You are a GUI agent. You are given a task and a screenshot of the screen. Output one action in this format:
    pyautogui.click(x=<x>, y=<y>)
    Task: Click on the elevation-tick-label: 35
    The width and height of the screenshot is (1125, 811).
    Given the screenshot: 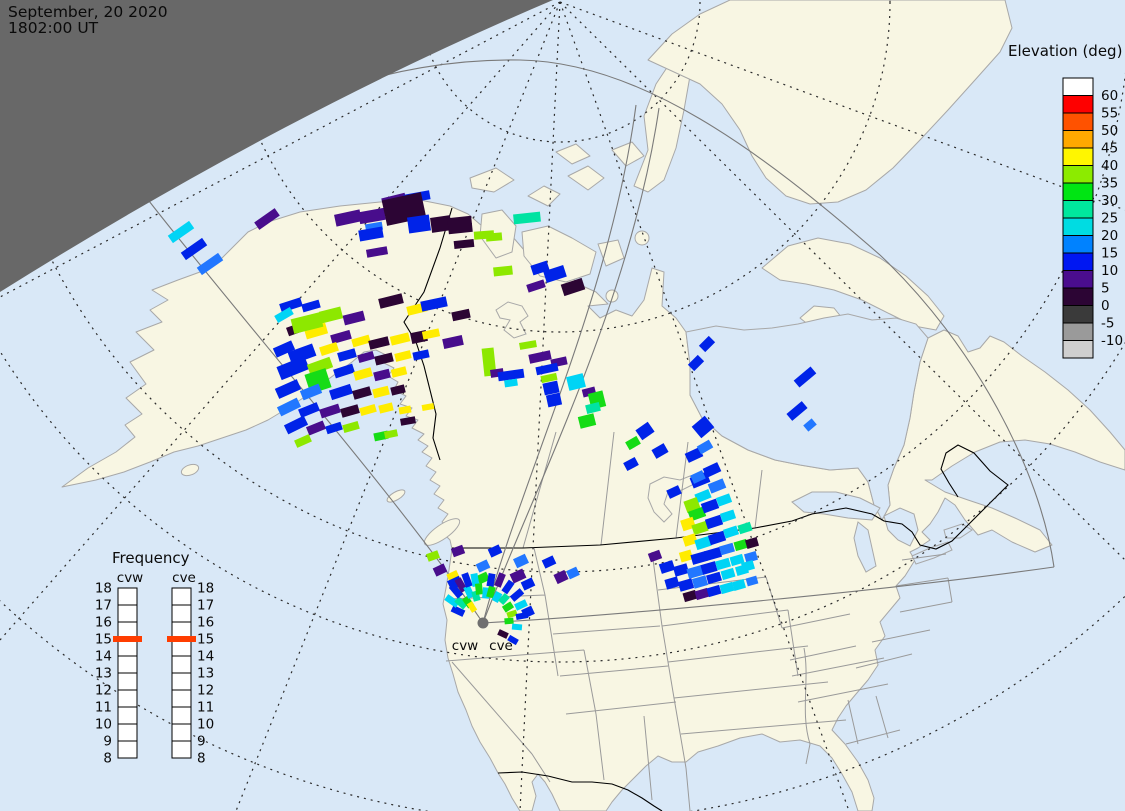 What is the action you would take?
    pyautogui.click(x=1109, y=184)
    